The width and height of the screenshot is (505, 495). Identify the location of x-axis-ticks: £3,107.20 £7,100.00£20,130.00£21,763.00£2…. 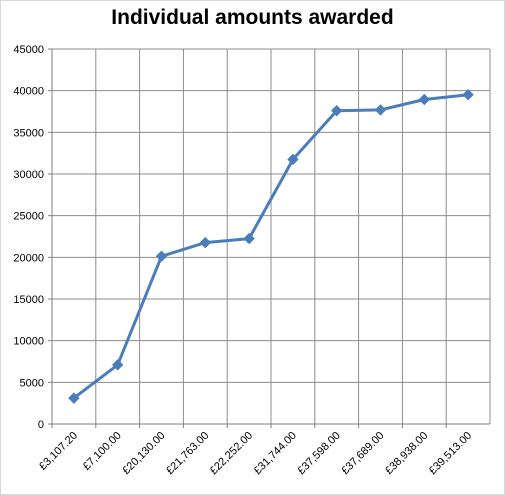
(255, 450).